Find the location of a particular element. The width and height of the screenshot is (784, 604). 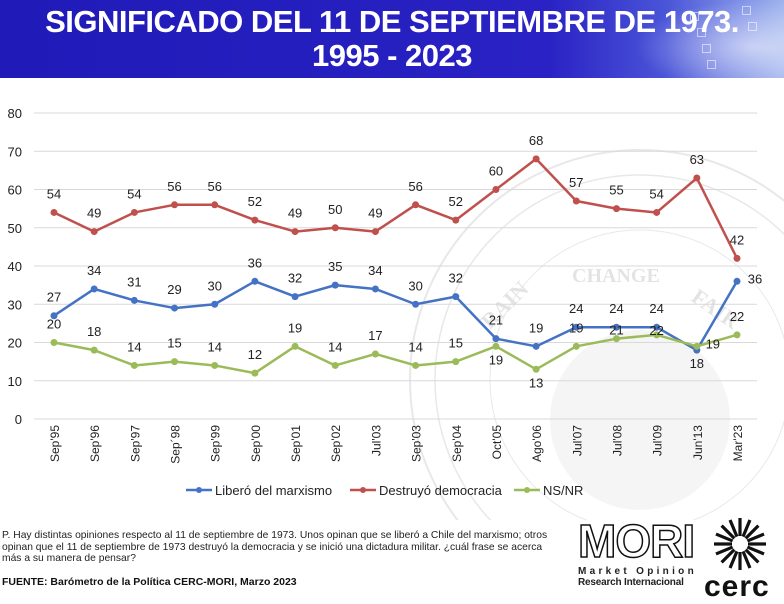

data-label: 34 is located at coordinates (94, 270).